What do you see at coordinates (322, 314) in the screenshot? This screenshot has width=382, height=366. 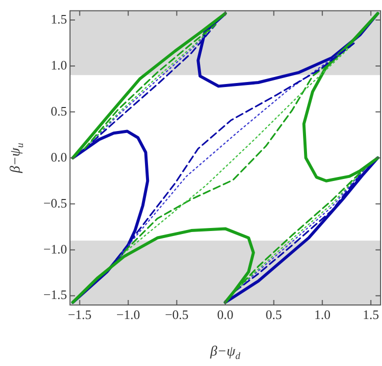 I see `x-tick-label: 1.0` at bounding box center [322, 314].